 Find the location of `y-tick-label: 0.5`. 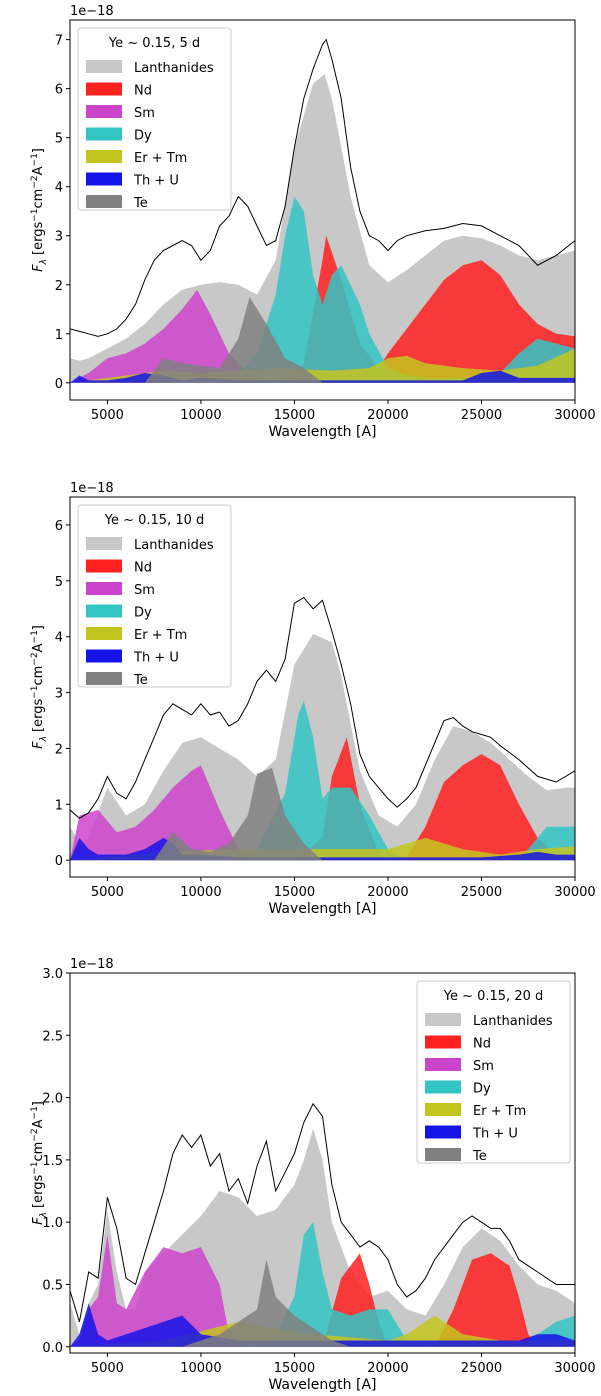

y-tick-label: 0.5 is located at coordinates (52, 1285).